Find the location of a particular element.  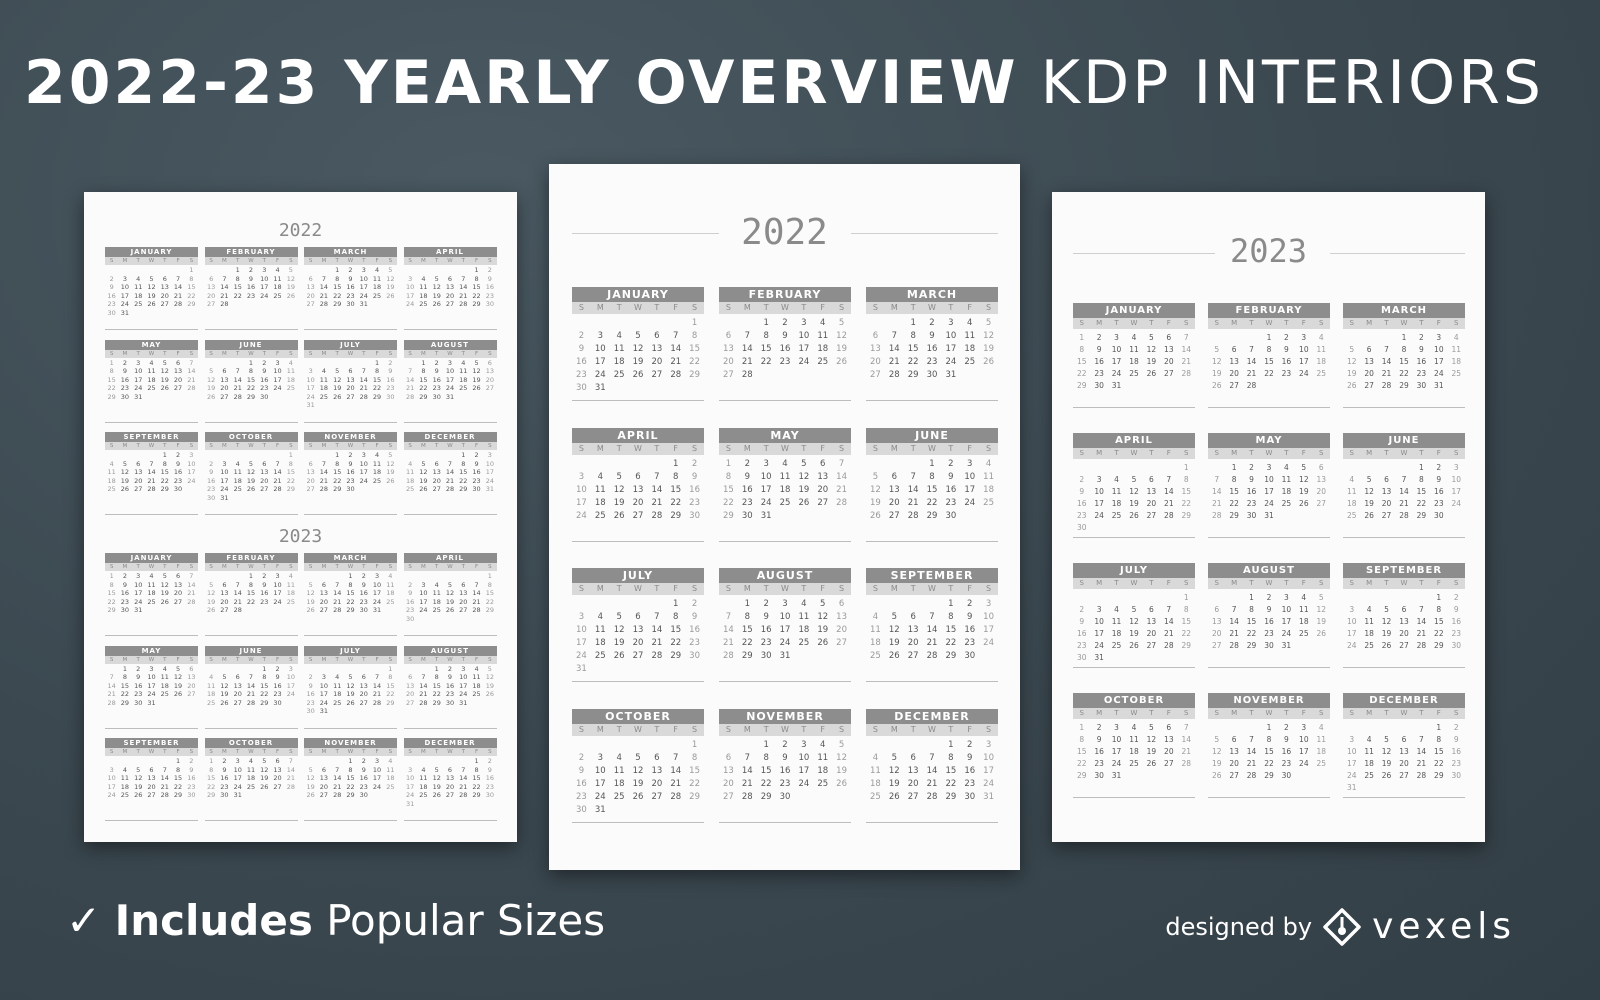

day-cell: 5 is located at coordinates (290, 270).